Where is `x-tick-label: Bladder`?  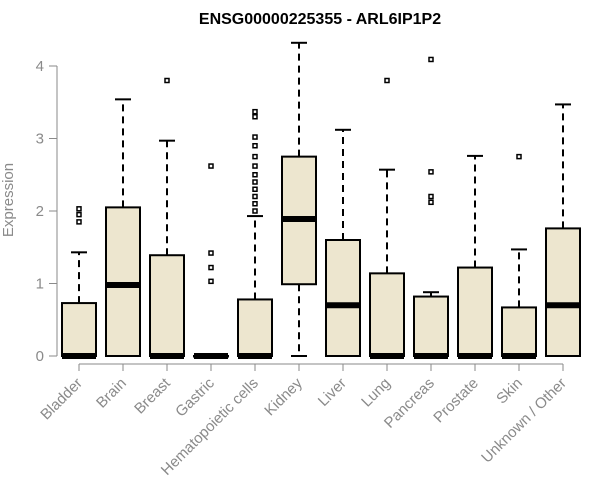 x-tick-label: Bladder is located at coordinates (61, 399).